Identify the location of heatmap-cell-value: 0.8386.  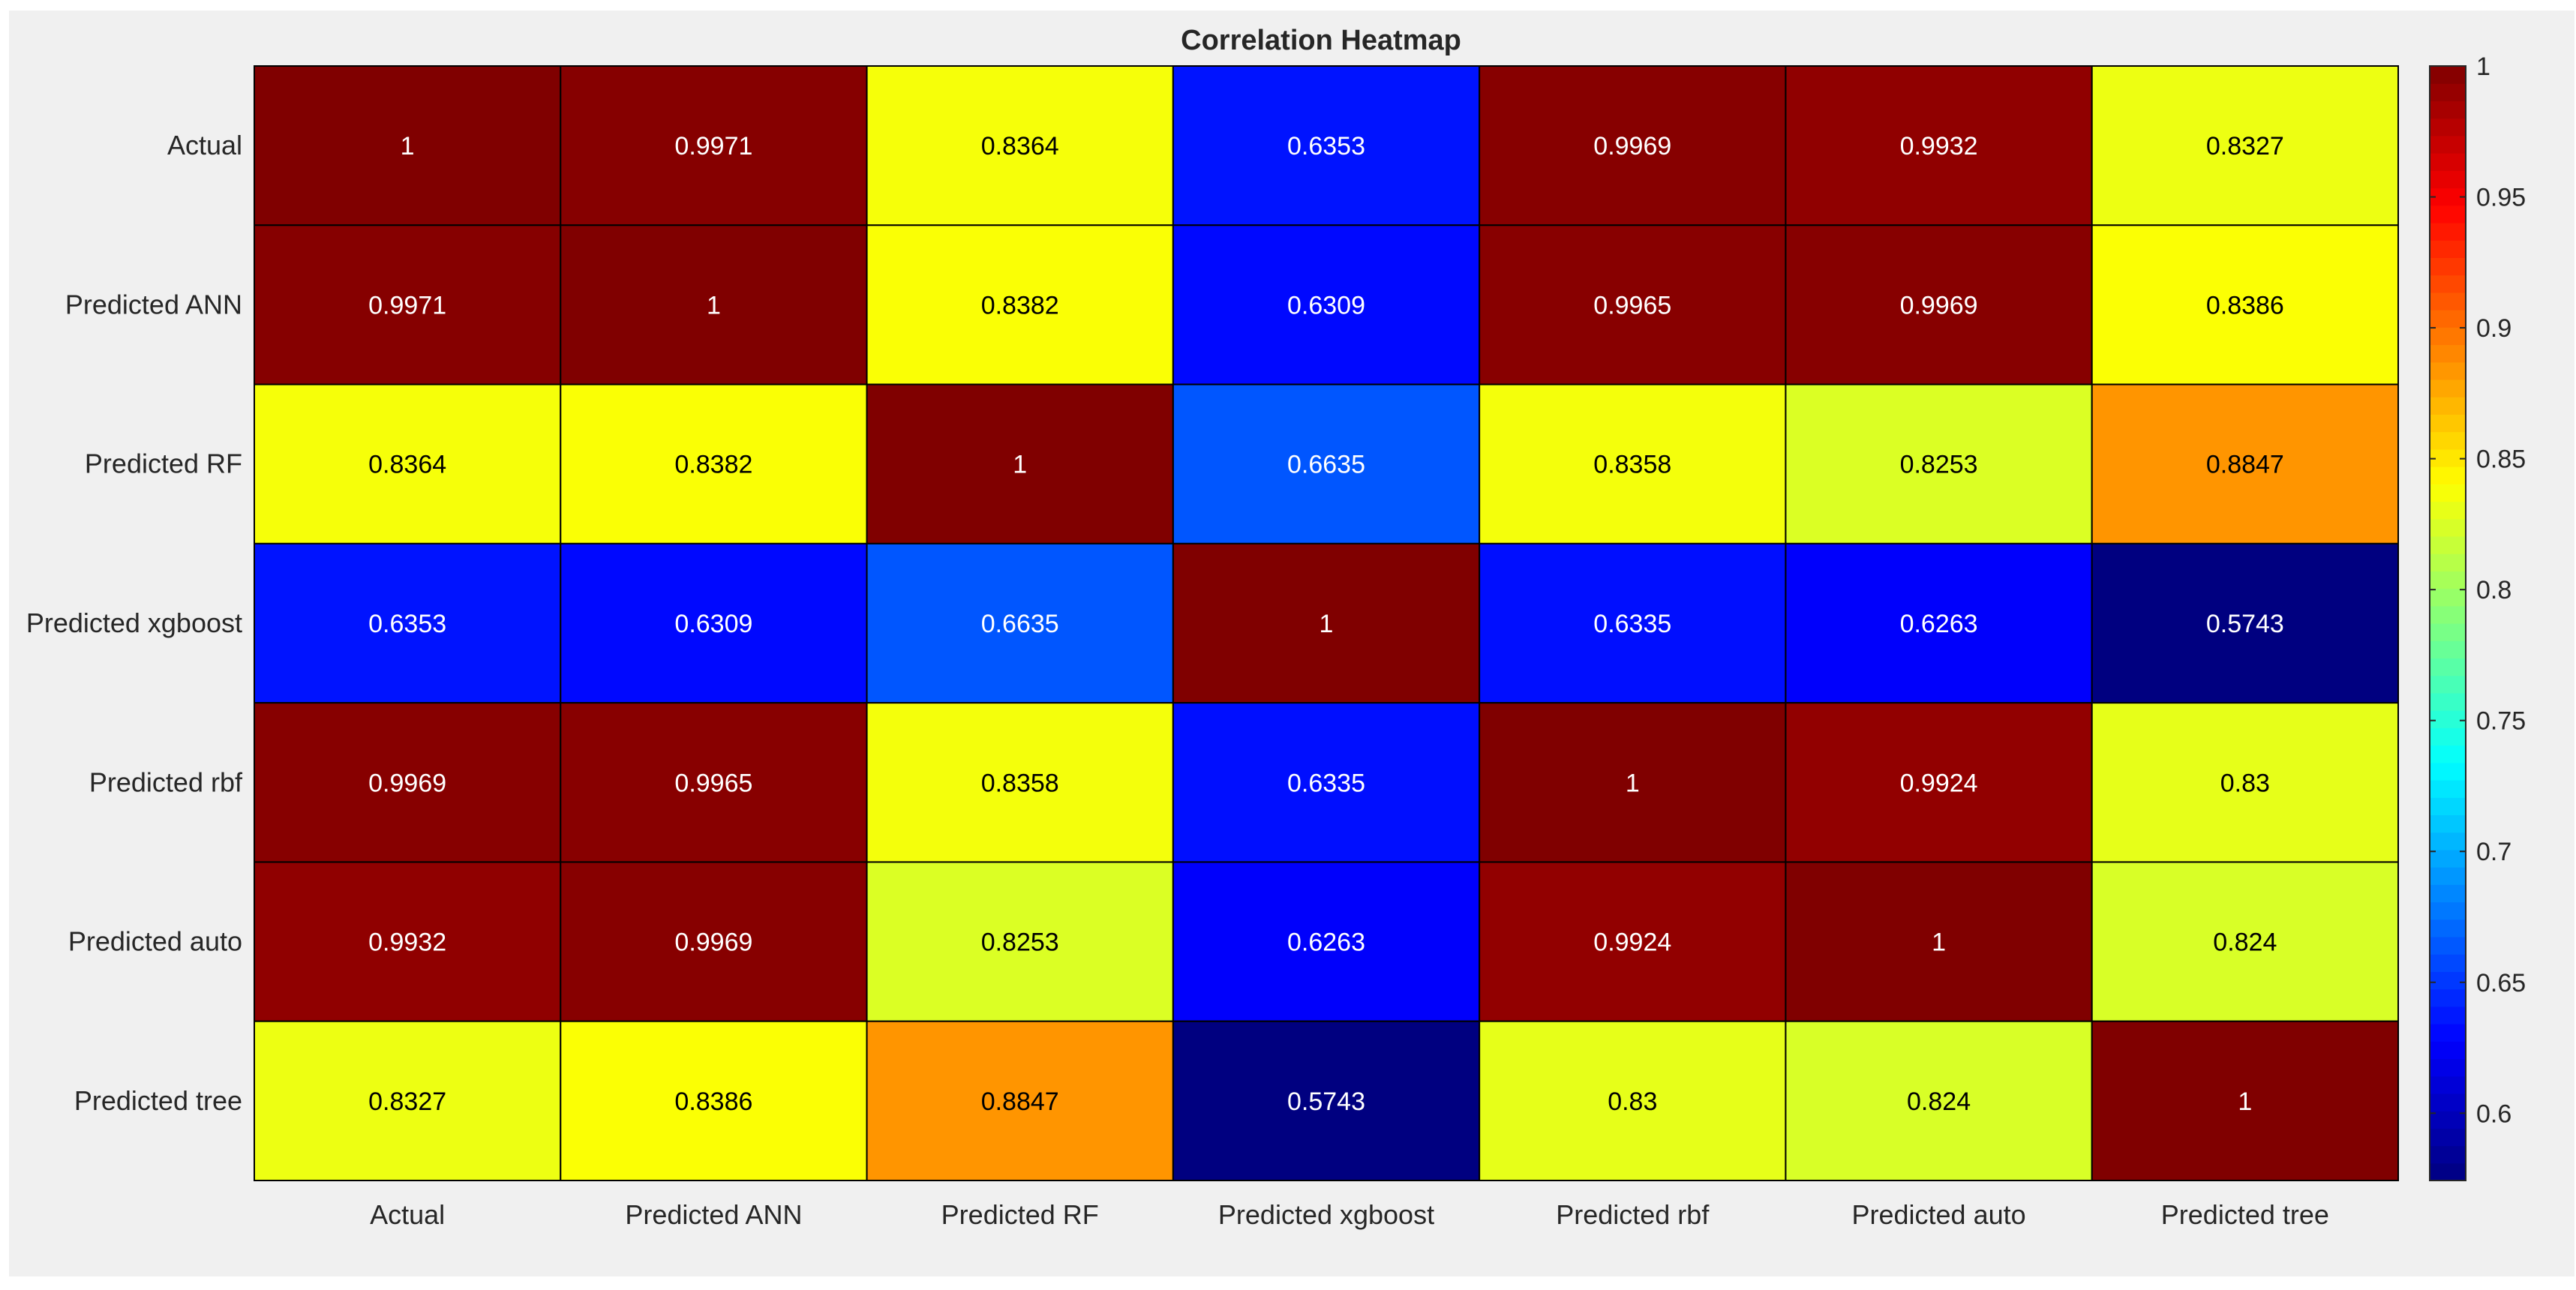
(2245, 305).